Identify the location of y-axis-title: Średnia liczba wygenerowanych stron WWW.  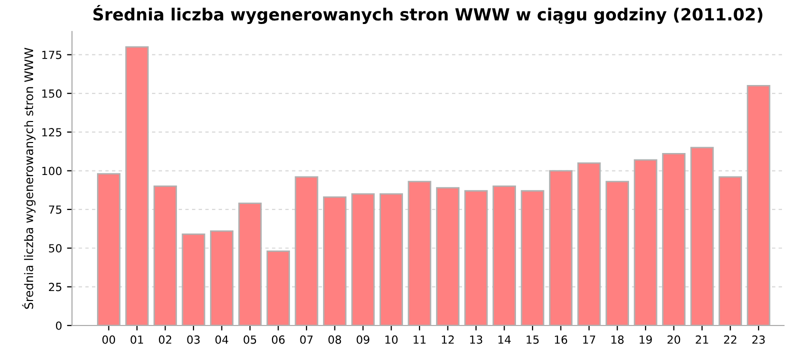
(29, 178).